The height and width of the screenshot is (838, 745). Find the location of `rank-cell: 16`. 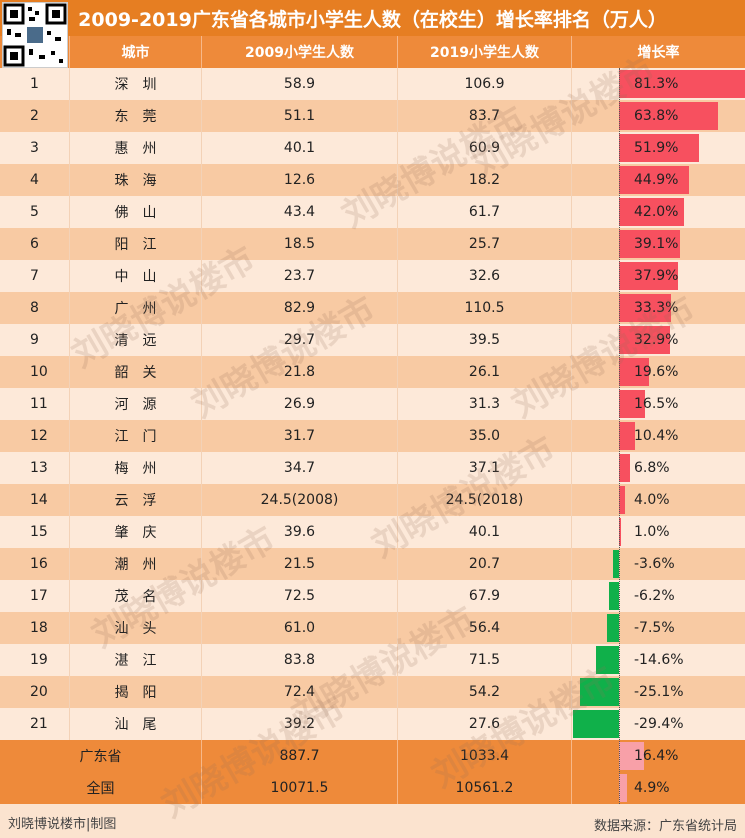

rank-cell: 16 is located at coordinates (35, 564).